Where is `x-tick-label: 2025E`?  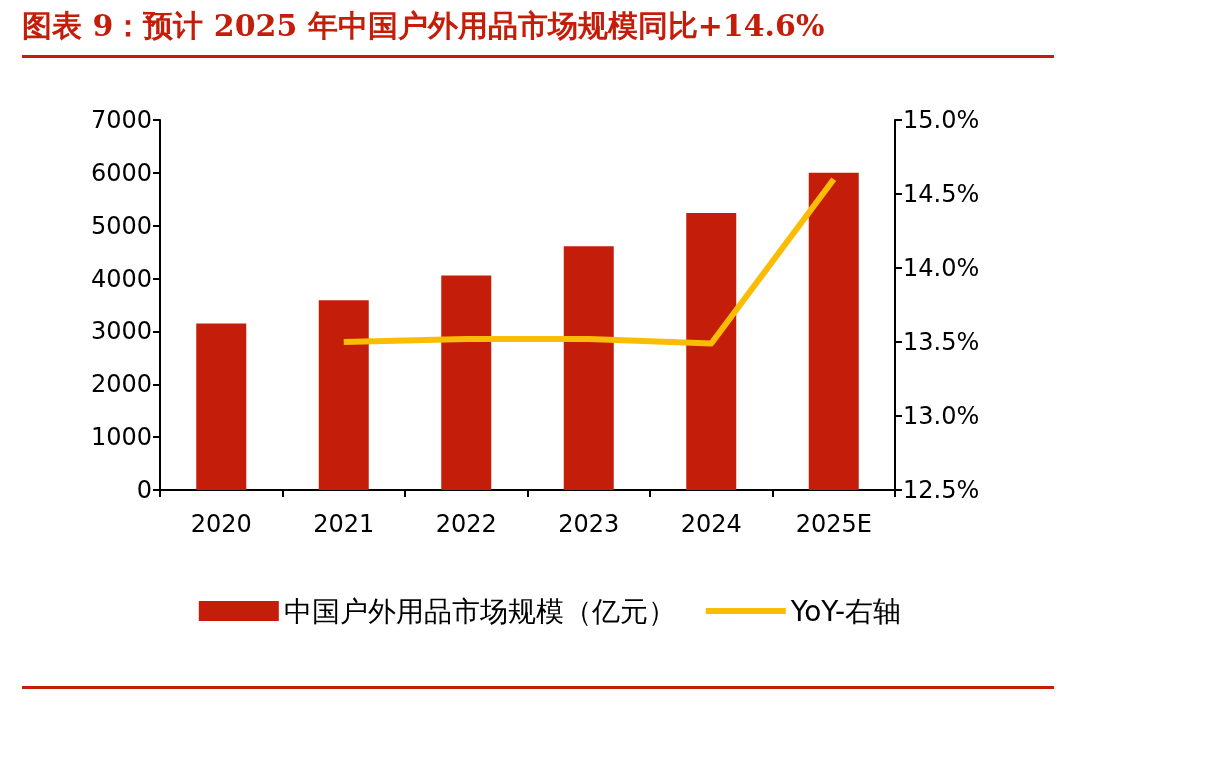 x-tick-label: 2025E is located at coordinates (833, 524).